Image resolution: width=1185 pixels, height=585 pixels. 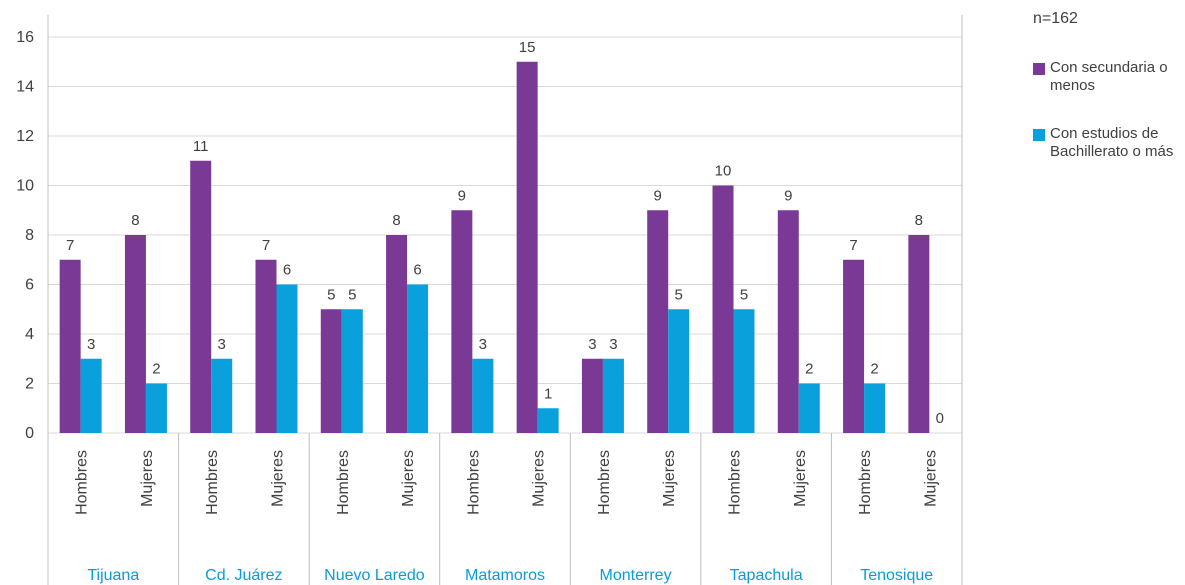 What do you see at coordinates (636, 575) in the screenshot?
I see `group-label: Monterrey` at bounding box center [636, 575].